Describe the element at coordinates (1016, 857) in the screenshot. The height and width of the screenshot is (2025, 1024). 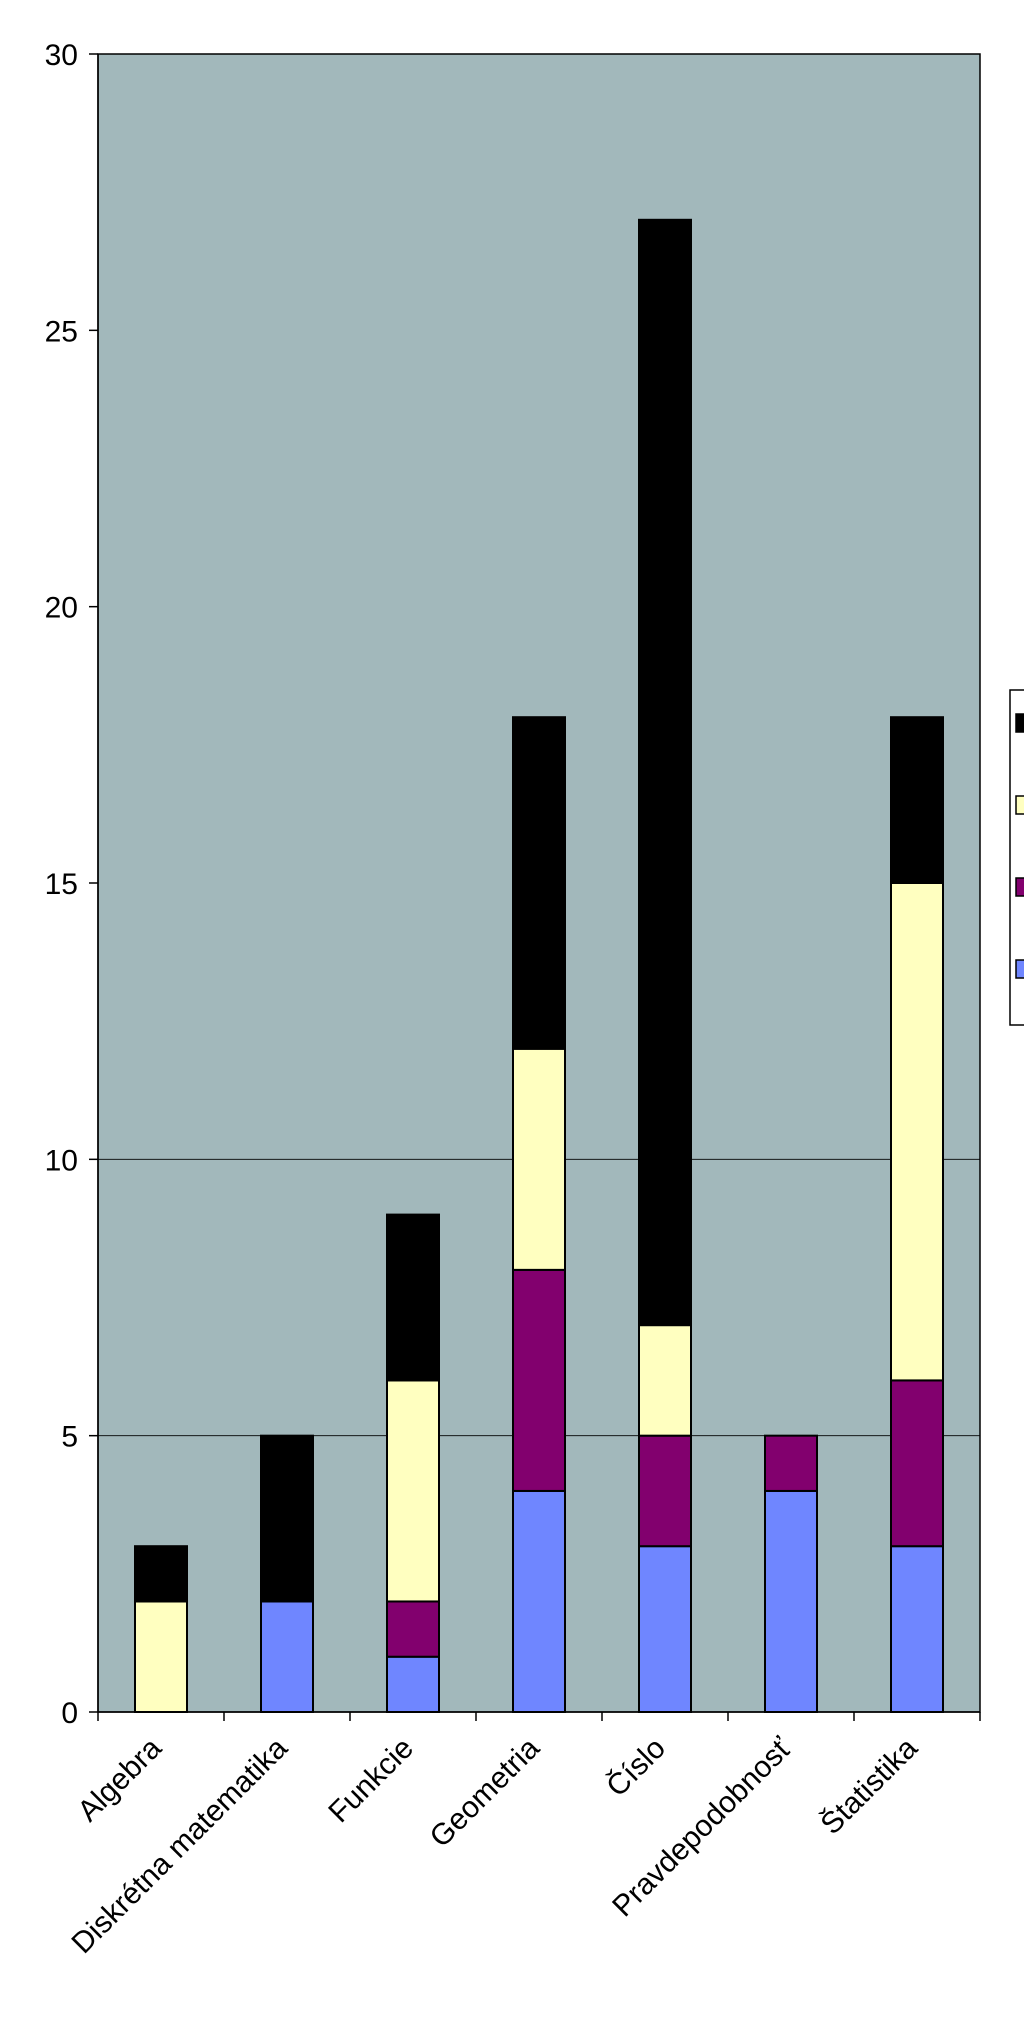
I see `legend-box` at that location.